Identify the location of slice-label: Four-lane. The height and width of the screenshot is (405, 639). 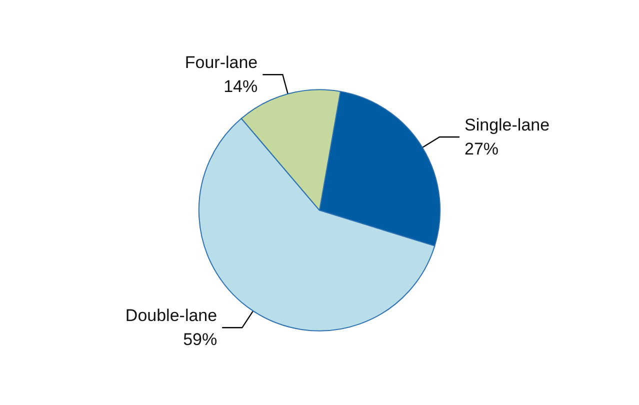
(221, 62).